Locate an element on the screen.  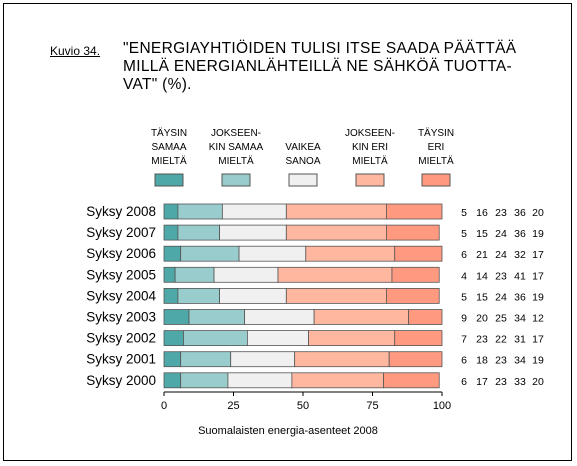
x-tick-label: 0 is located at coordinates (164, 406).